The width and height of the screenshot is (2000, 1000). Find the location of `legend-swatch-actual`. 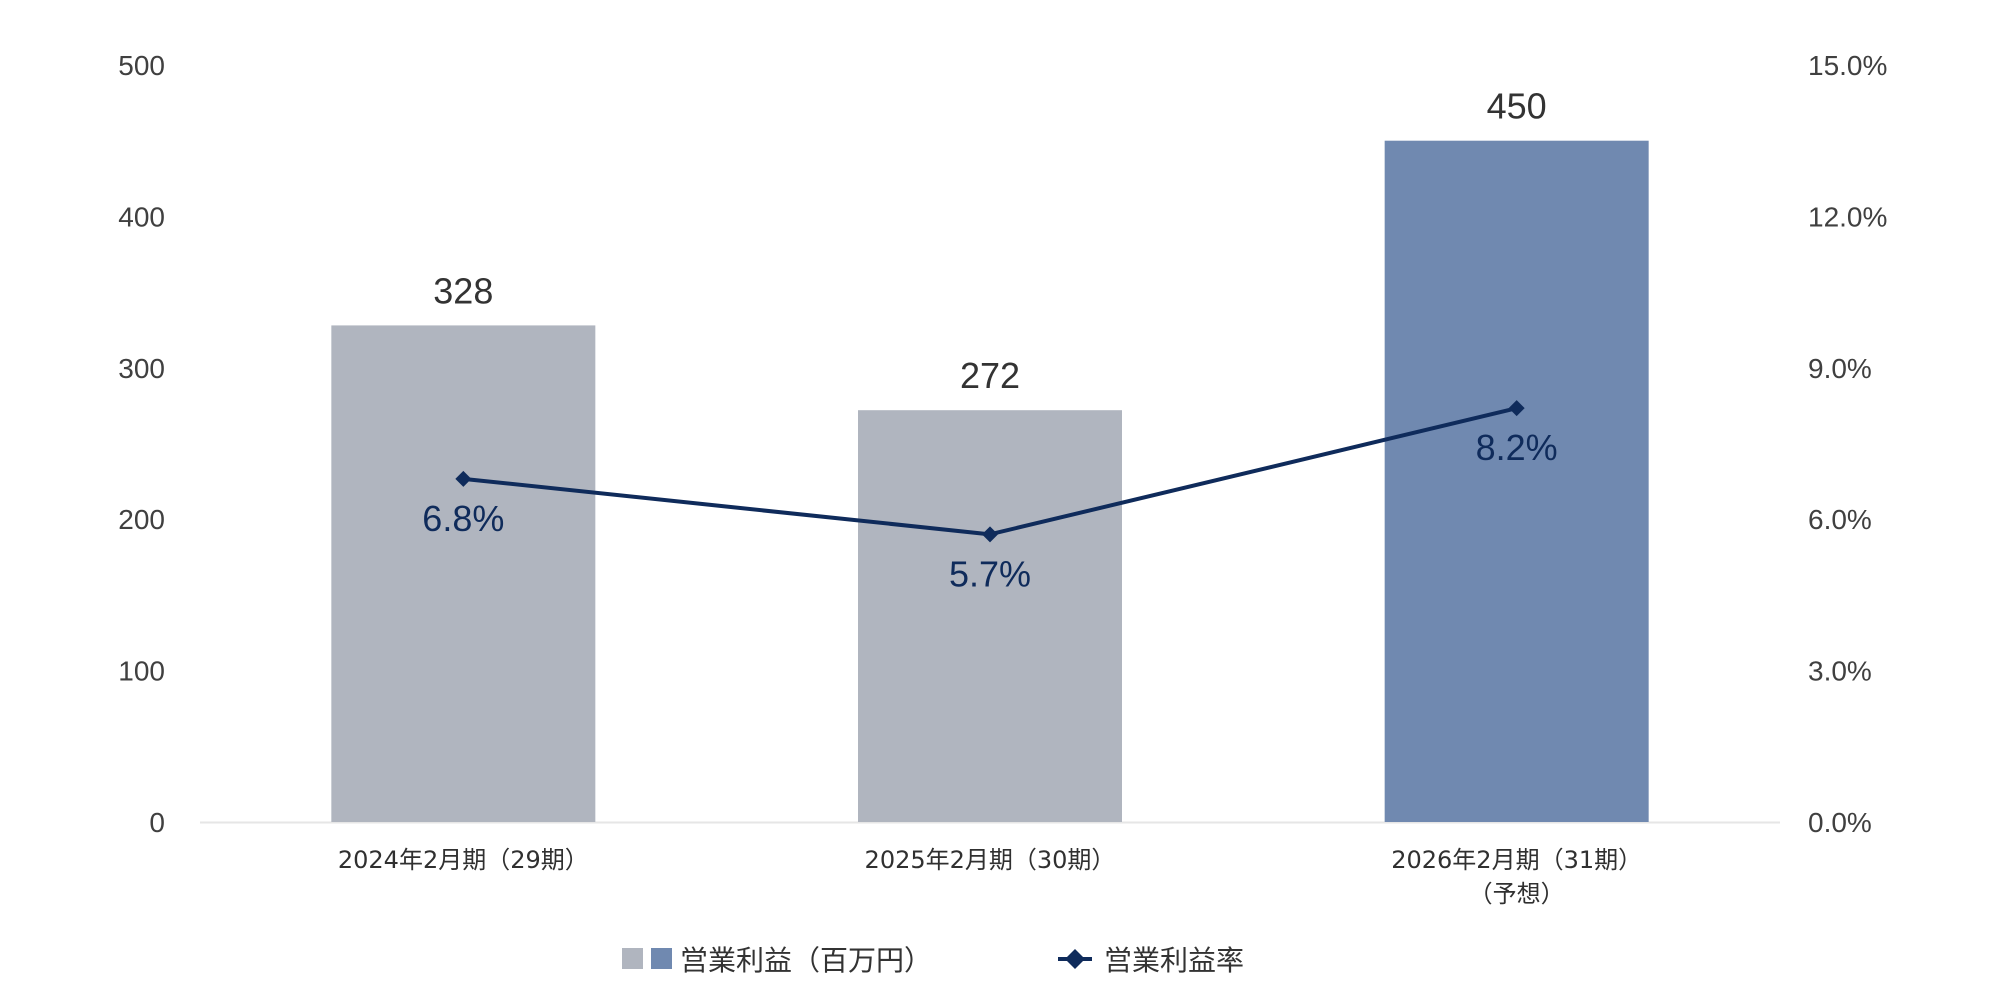

legend-swatch-actual is located at coordinates (632, 958).